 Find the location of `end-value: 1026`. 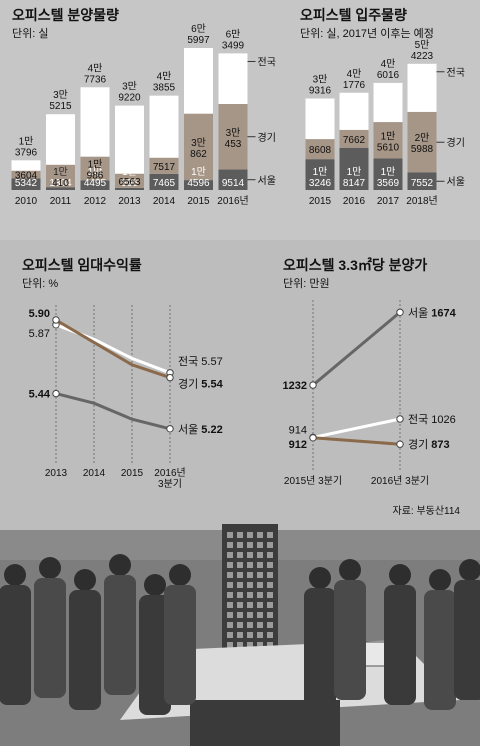

end-value: 1026 is located at coordinates (443, 420).